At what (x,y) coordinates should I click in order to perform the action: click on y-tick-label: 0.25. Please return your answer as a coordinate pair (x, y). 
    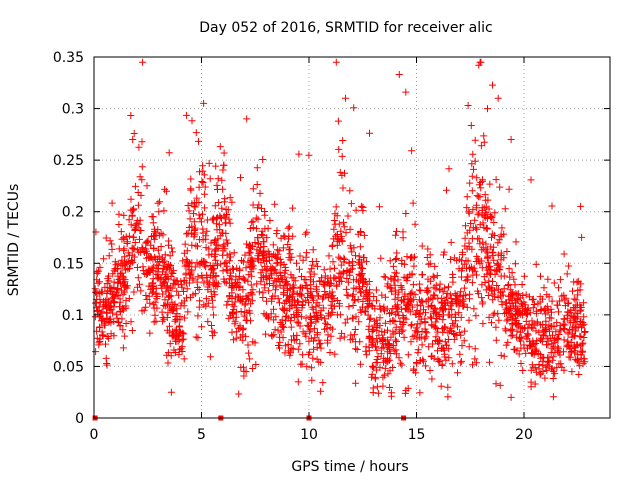
    Looking at the image, I should click on (68, 161).